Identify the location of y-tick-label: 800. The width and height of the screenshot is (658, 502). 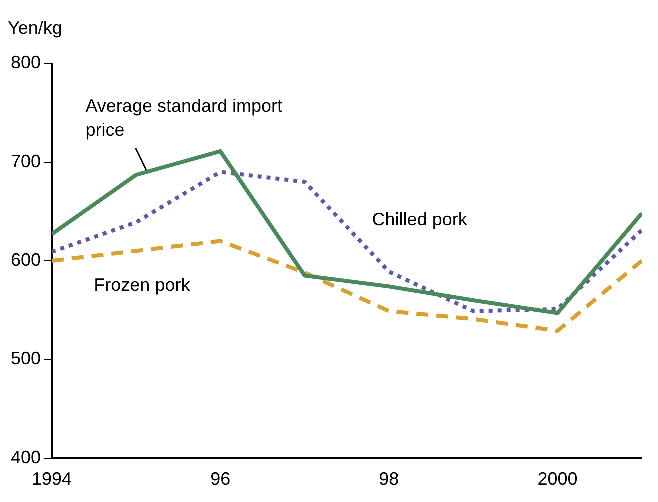
(26, 62).